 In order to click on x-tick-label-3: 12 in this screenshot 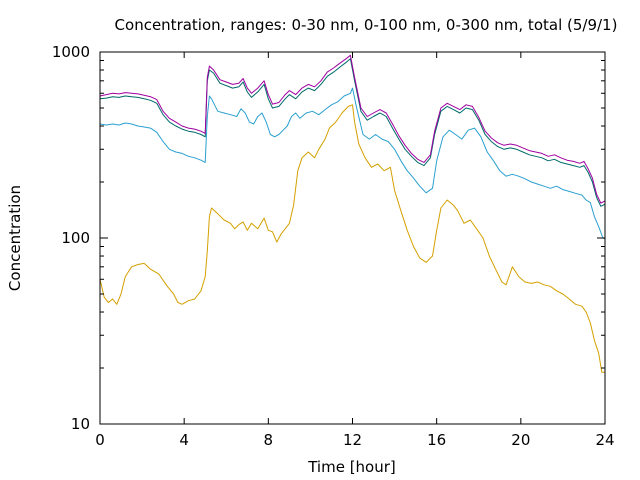, I will do `click(352, 440)`.